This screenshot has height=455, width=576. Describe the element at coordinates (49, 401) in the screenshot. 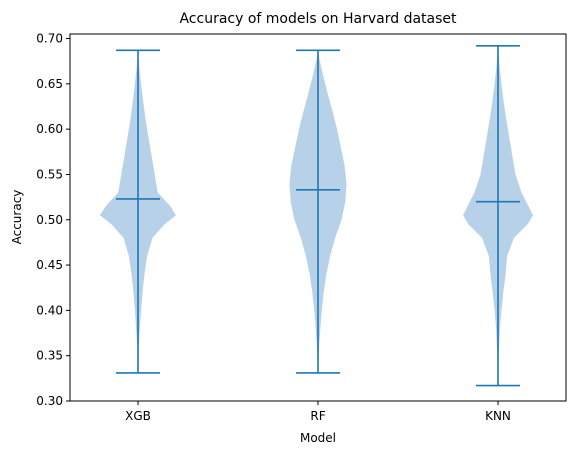

I see `y-tick-label: 0.30` at that location.